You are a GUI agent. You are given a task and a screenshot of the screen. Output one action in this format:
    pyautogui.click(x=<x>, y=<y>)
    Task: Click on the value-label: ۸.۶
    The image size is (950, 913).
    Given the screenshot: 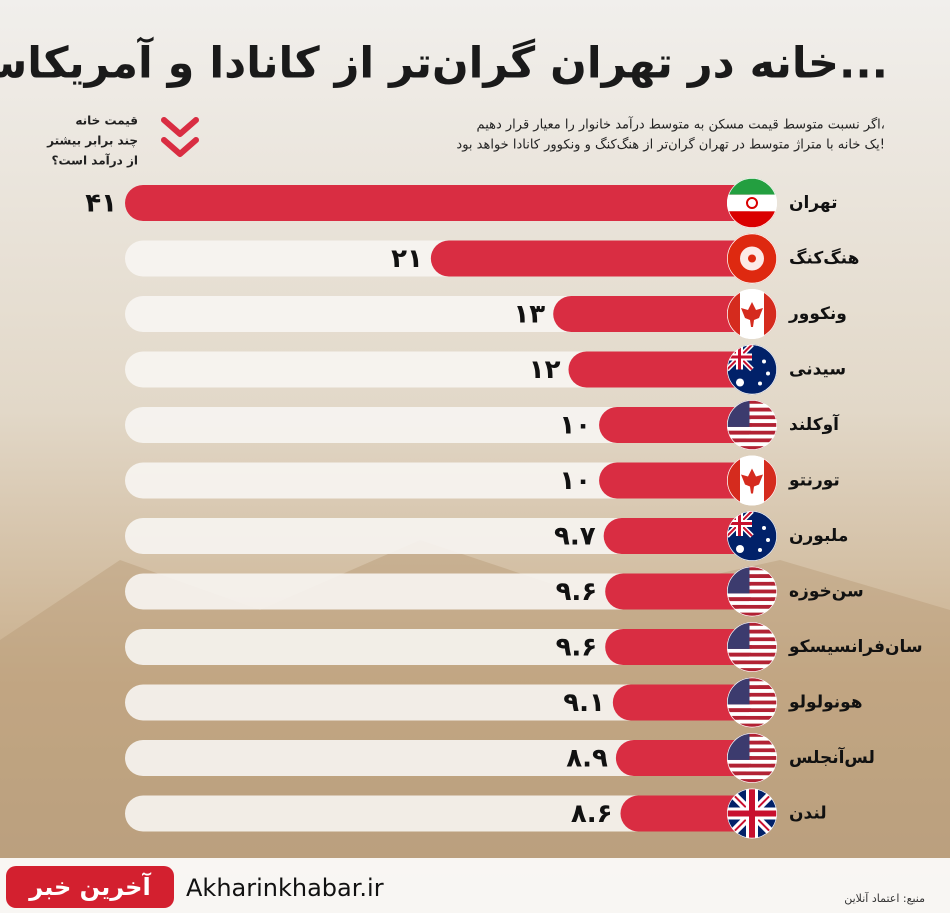 What is the action you would take?
    pyautogui.click(x=592, y=814)
    